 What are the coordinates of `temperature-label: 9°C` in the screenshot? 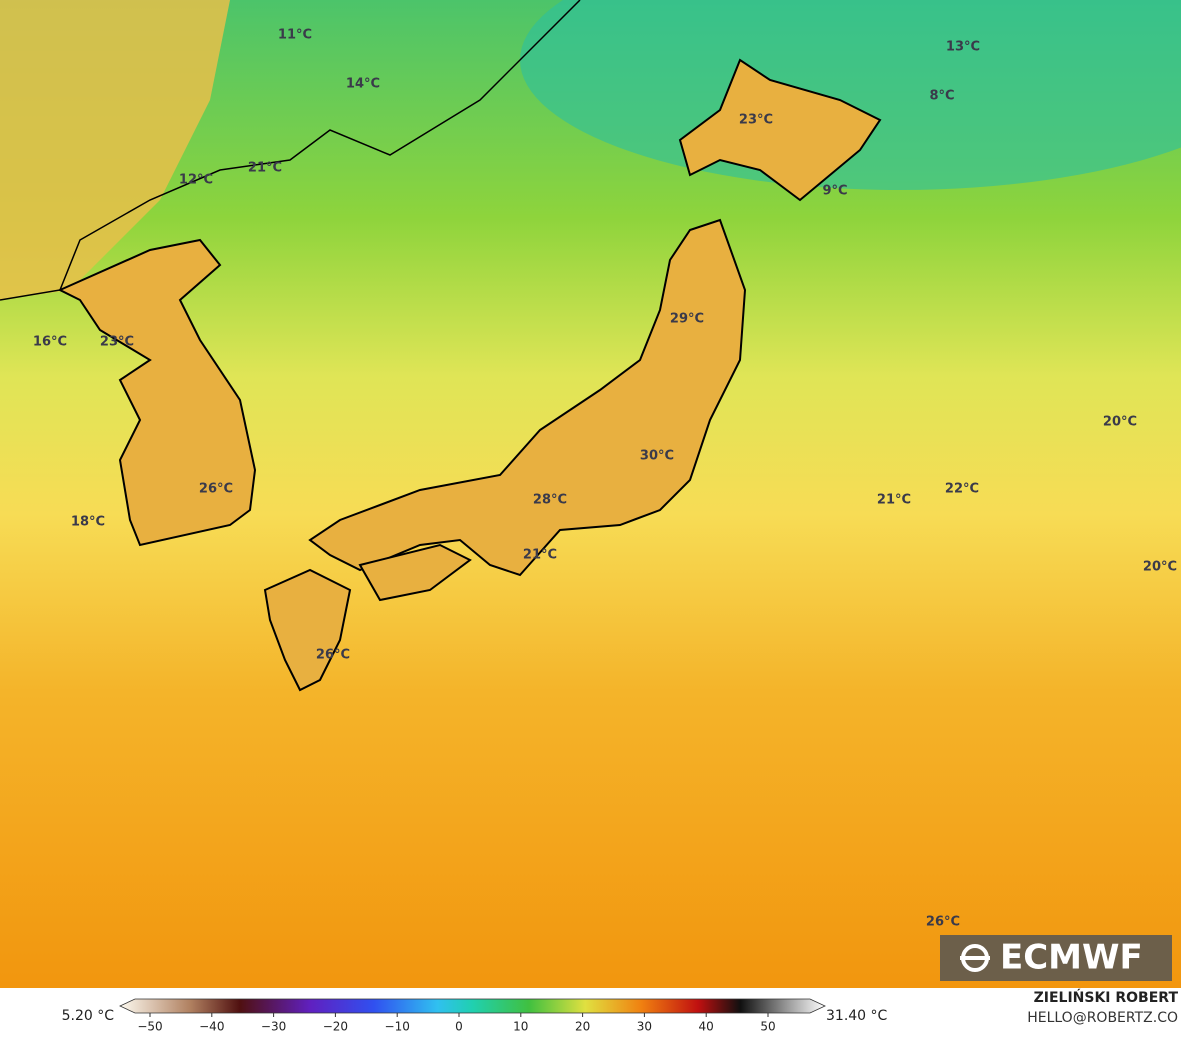 It's located at (834, 191).